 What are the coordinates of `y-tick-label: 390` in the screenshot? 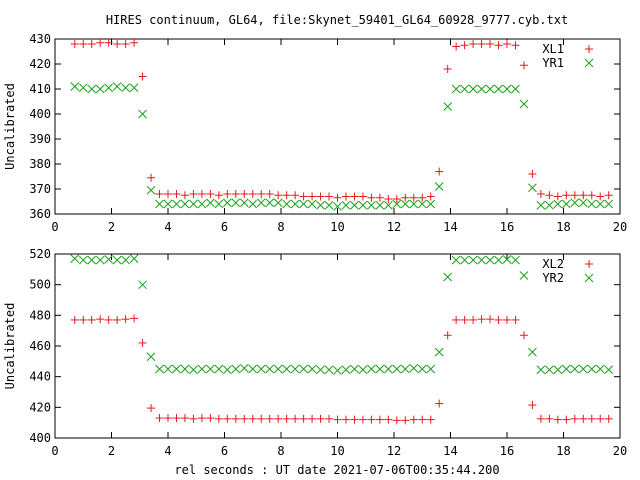 It's located at (40, 139).